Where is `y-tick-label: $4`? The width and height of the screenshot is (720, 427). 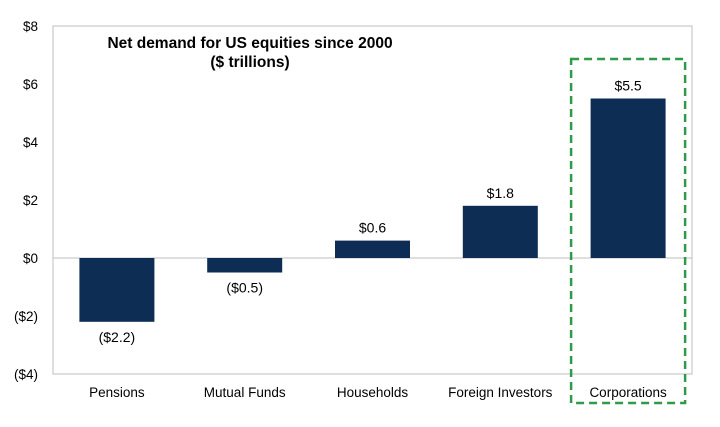 y-tick-label: $4 is located at coordinates (31, 142).